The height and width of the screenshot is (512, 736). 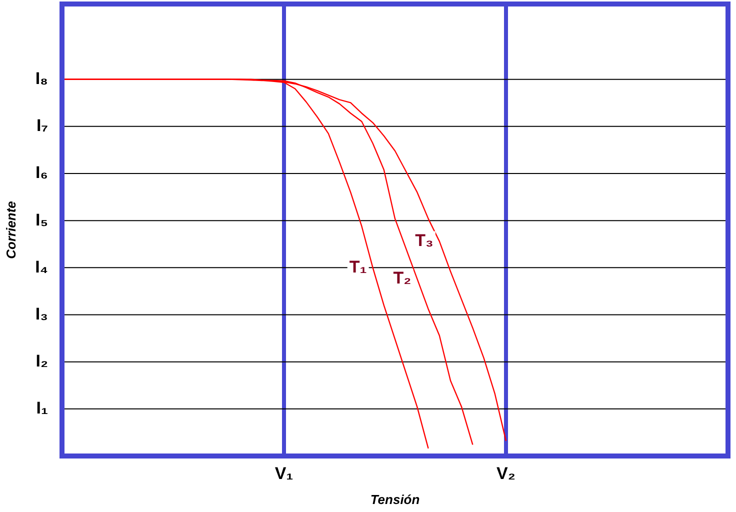 I want to click on ref-line-label: I₈, so click(x=41, y=78).